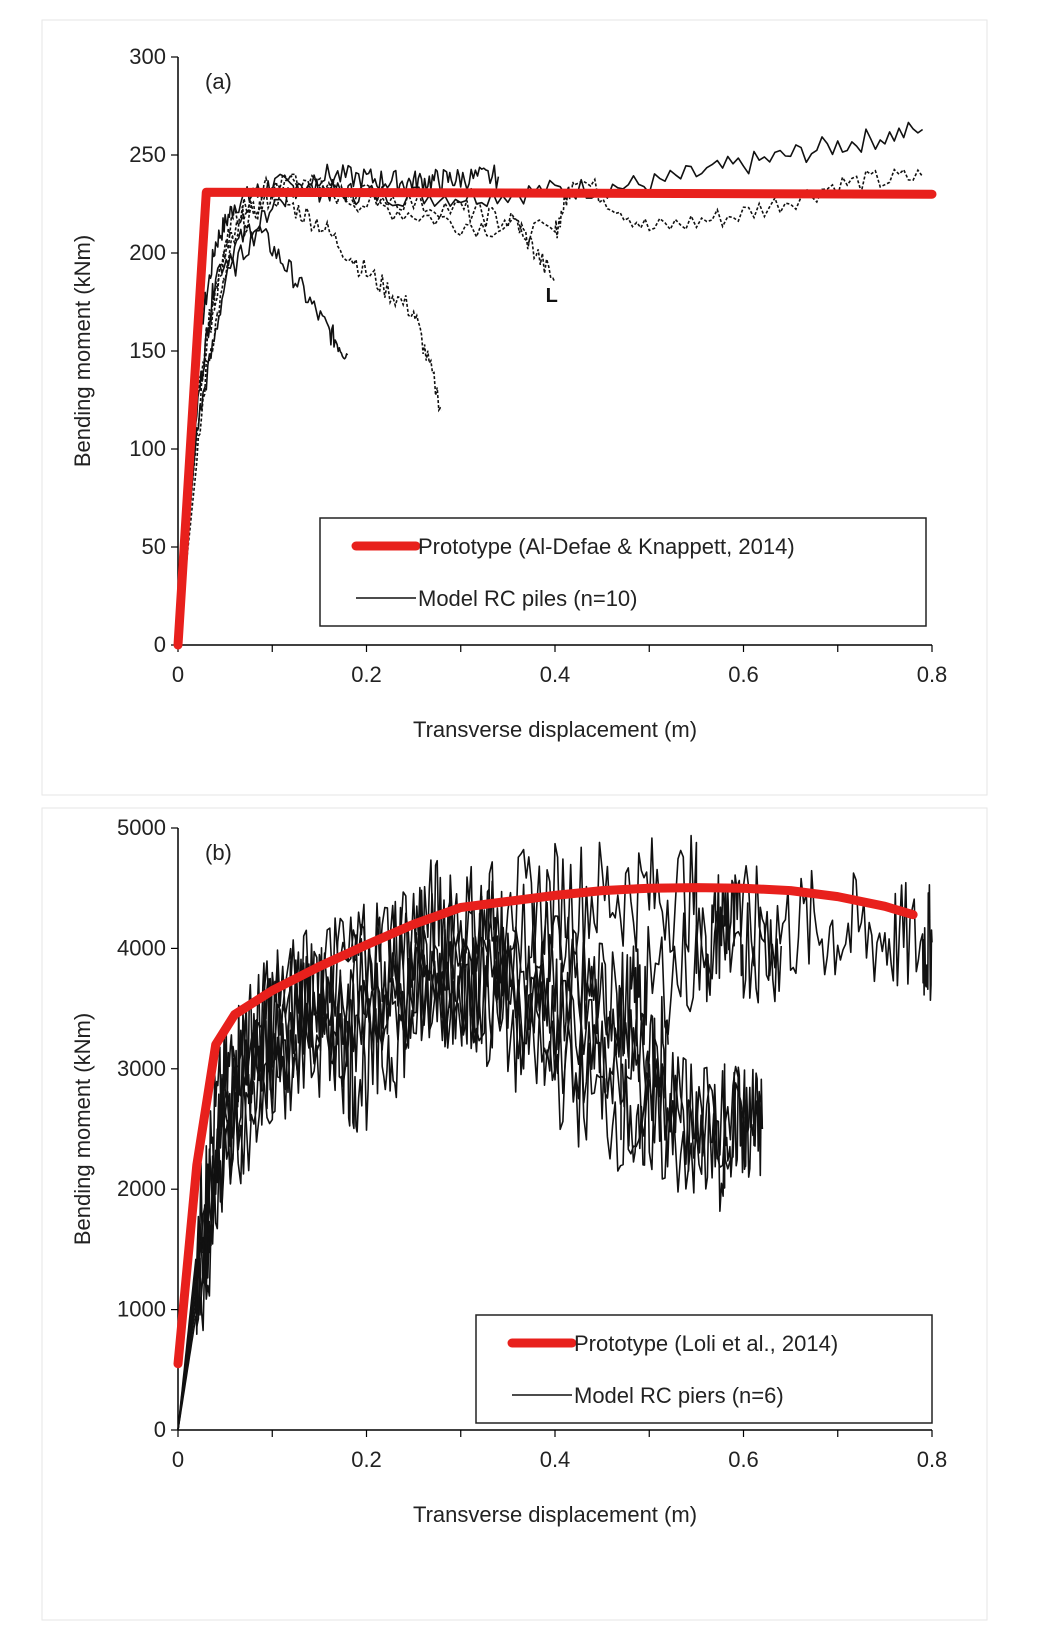 The width and height of the screenshot is (1041, 1640). Describe the element at coordinates (218, 852) in the screenshot. I see `panel-label: (b)` at that location.